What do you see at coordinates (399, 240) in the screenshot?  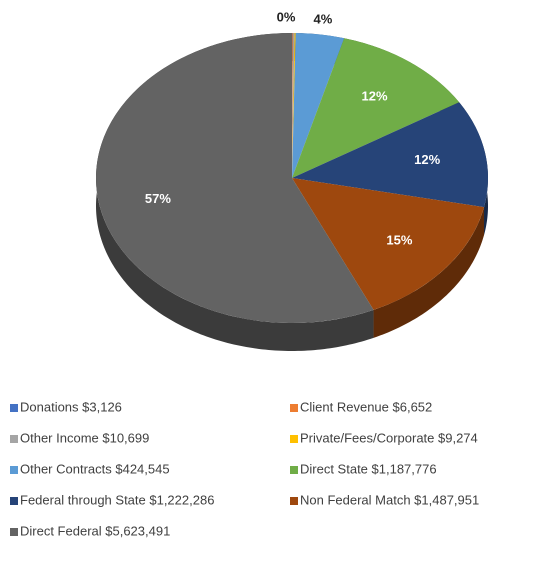 I see `data-label: 15%` at bounding box center [399, 240].